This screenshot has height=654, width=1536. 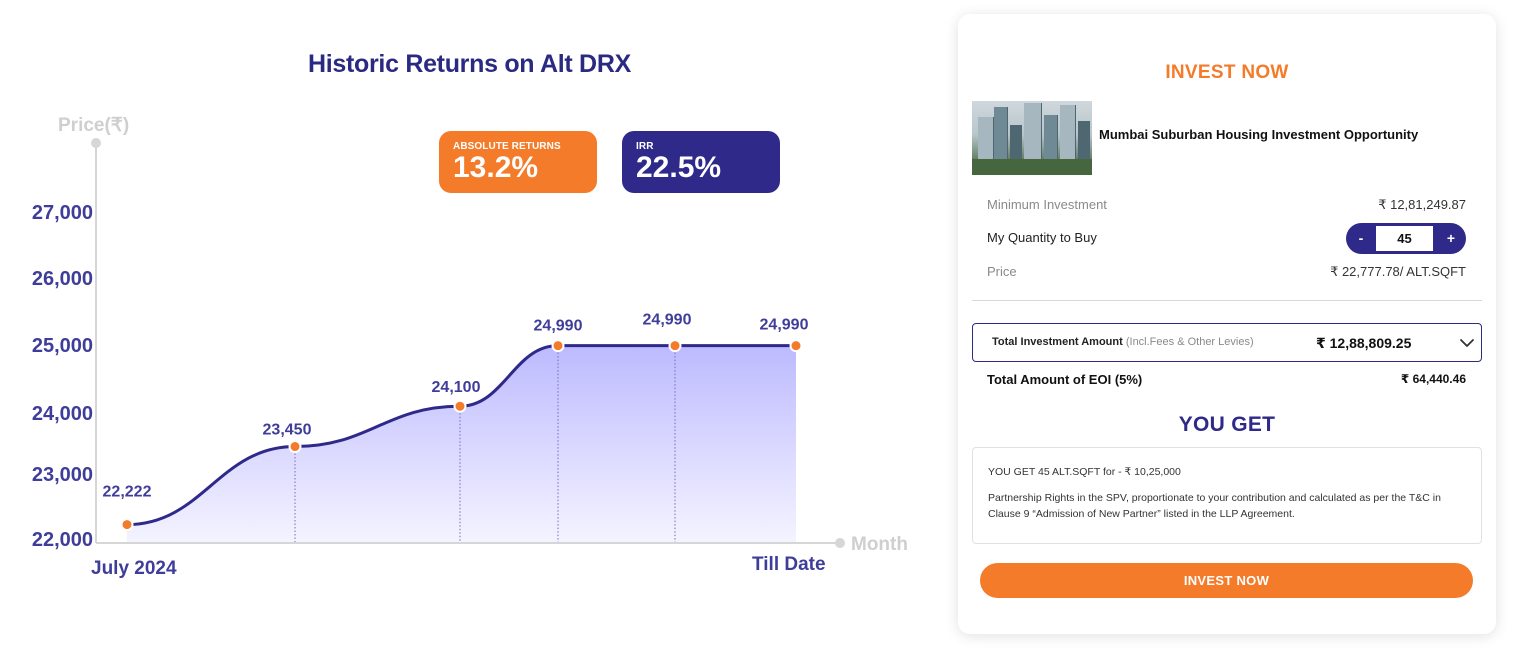 I want to click on x-axis-title: Month, so click(x=879, y=544).